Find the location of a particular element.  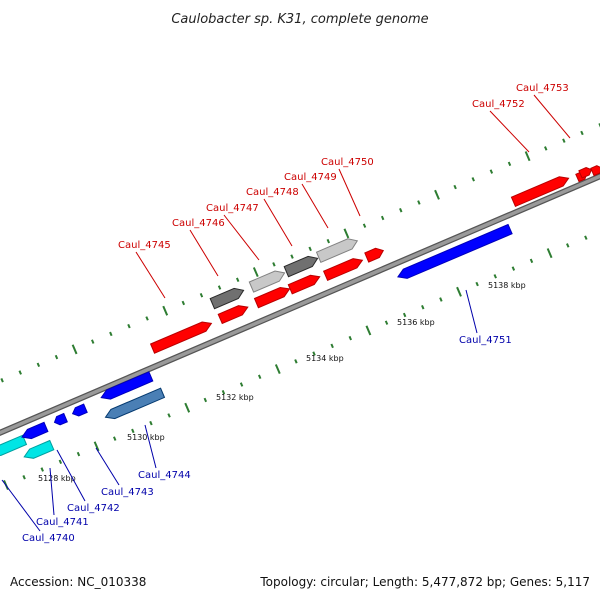

axis-label-5136: 5136 kbp is located at coordinates (416, 322).